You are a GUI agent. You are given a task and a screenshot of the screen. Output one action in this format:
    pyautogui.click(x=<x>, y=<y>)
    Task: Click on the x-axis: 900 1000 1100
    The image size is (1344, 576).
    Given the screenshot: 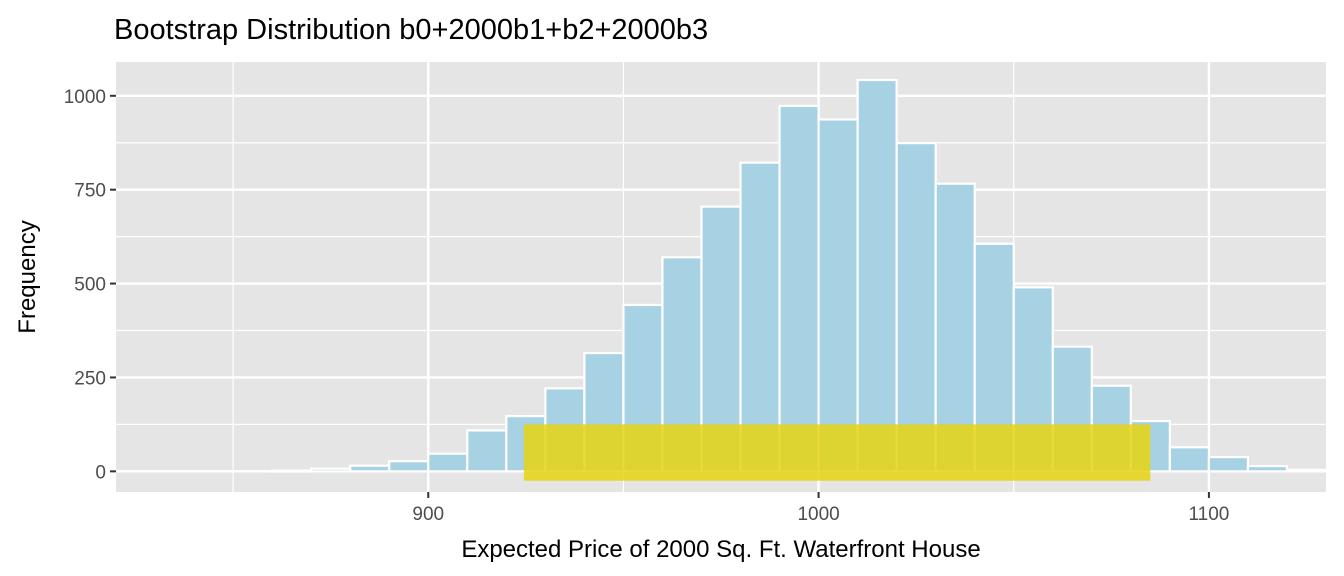 What is the action you would take?
    pyautogui.click(x=820, y=508)
    